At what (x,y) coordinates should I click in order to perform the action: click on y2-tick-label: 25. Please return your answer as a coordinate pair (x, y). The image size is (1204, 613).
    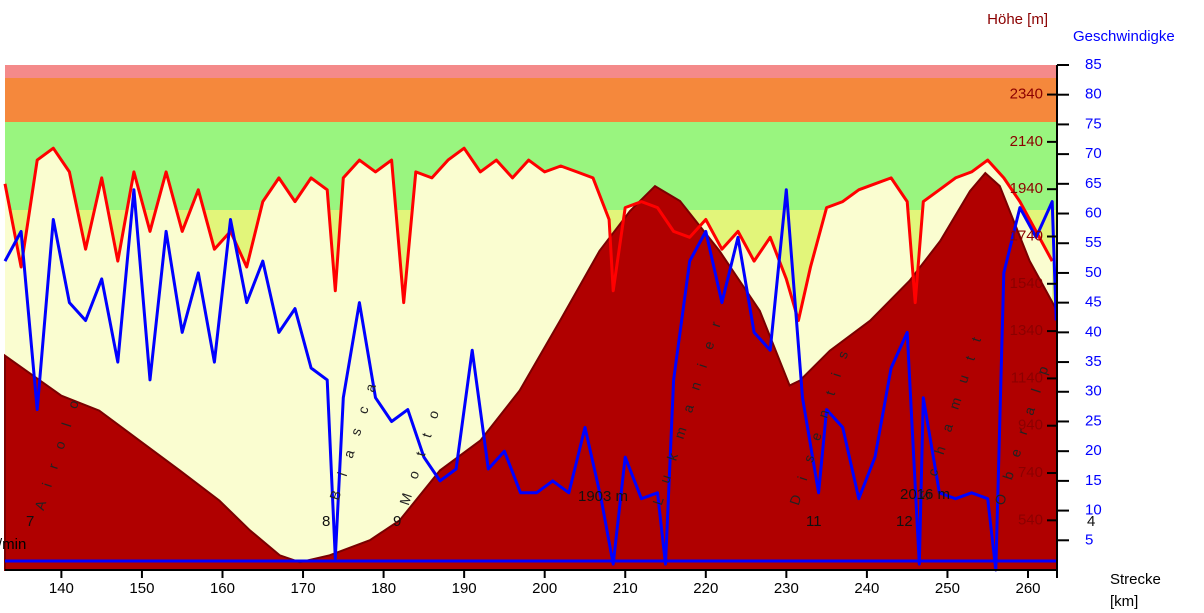
    Looking at the image, I should click on (1093, 420).